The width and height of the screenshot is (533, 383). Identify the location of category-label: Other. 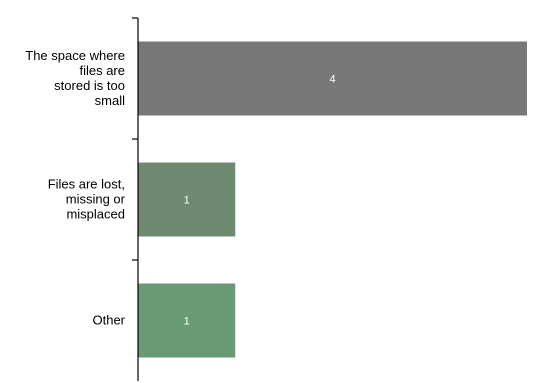
(108, 320).